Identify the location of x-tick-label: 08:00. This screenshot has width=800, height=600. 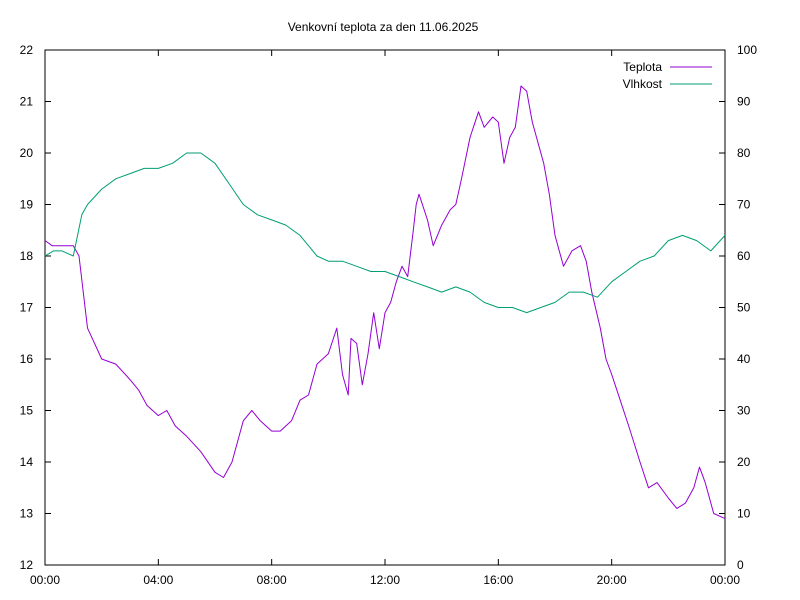
(272, 580).